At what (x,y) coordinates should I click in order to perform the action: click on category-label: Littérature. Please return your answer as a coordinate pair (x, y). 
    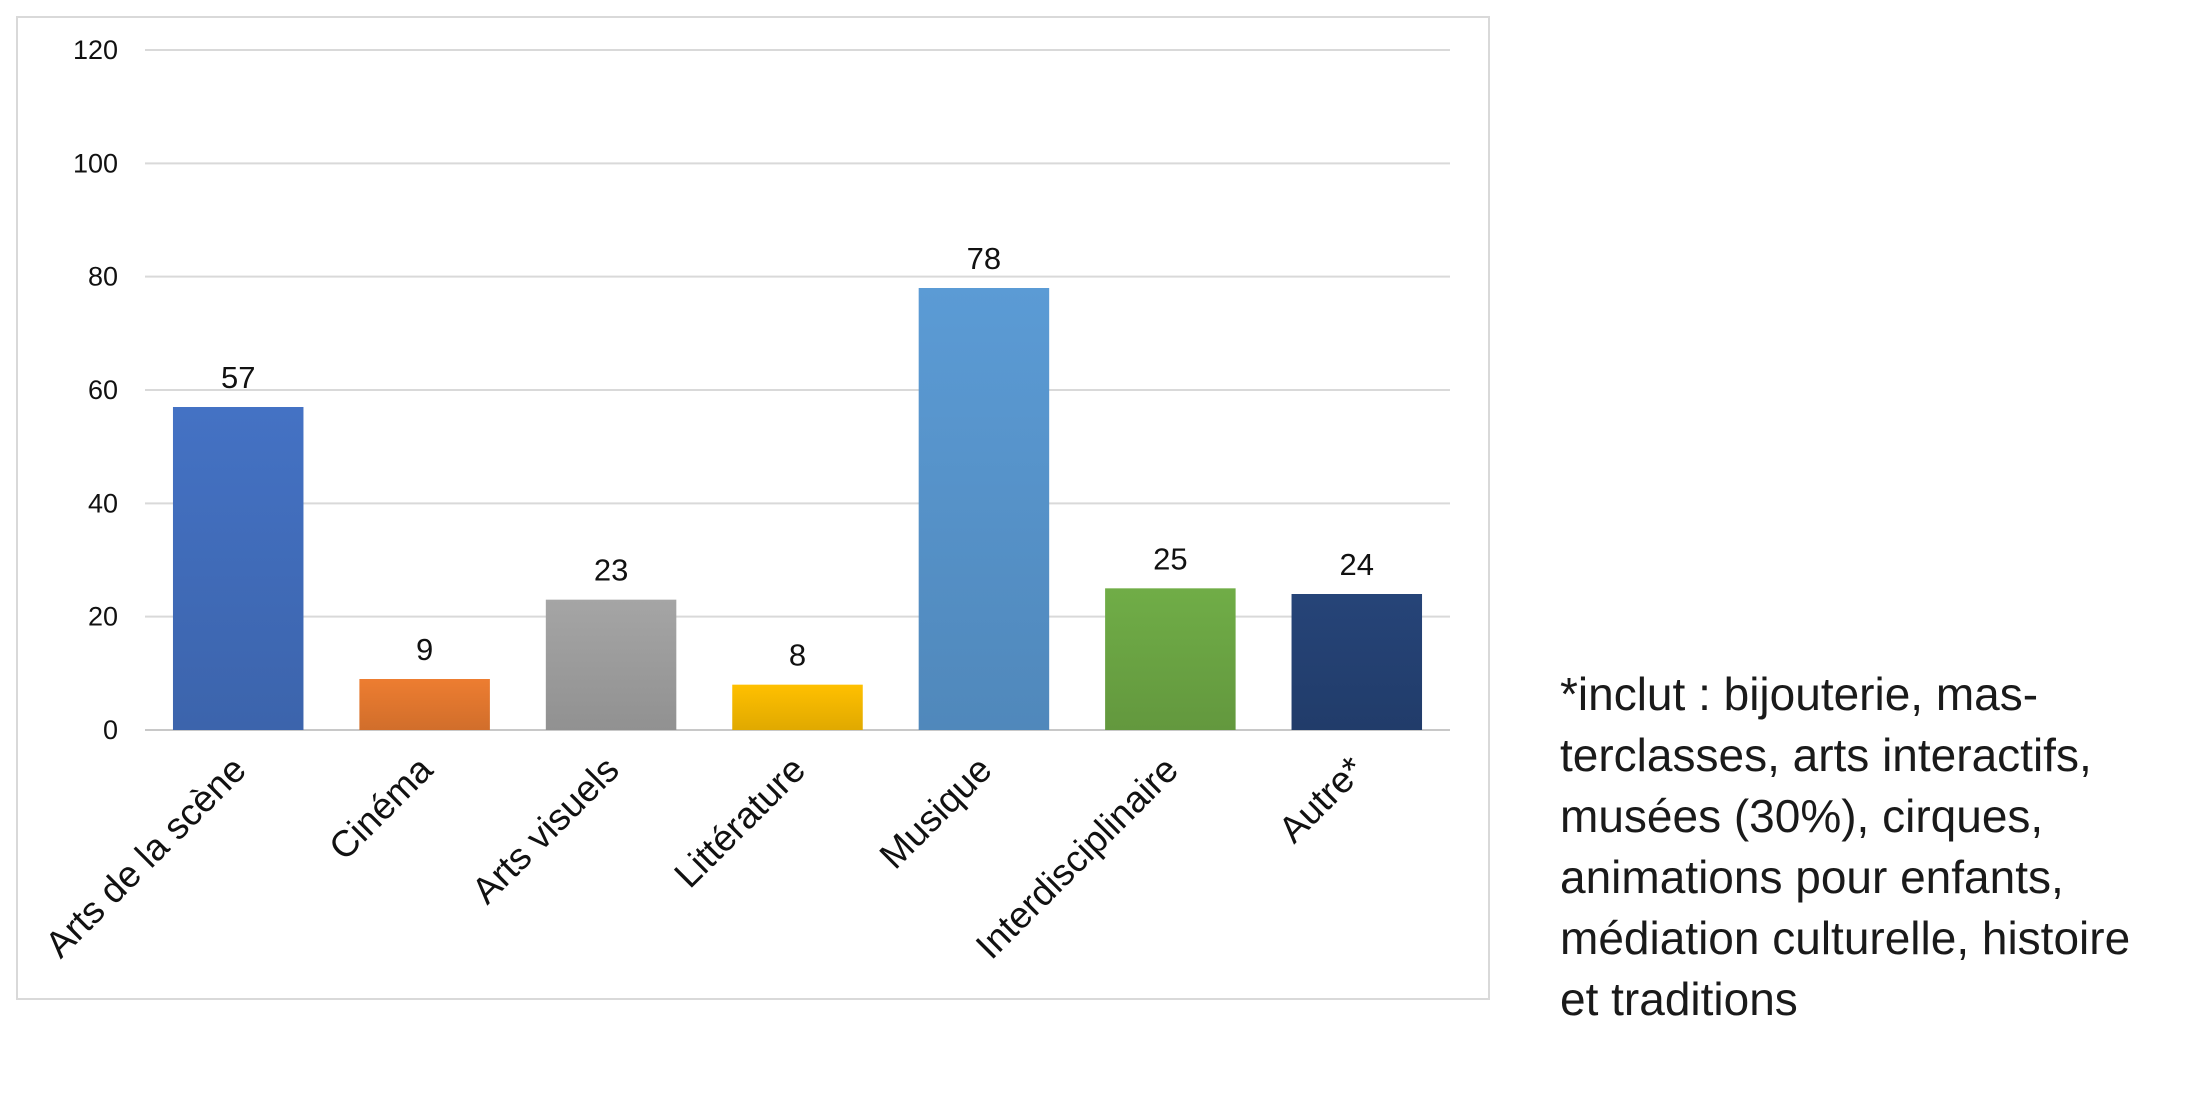
    Looking at the image, I should click on (739, 822).